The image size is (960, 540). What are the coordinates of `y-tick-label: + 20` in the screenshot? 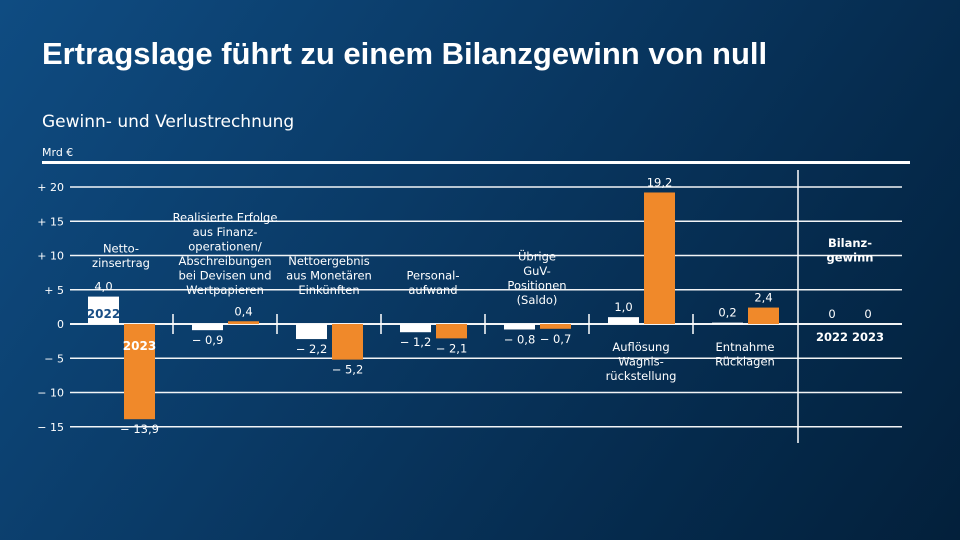 It's located at (50, 187).